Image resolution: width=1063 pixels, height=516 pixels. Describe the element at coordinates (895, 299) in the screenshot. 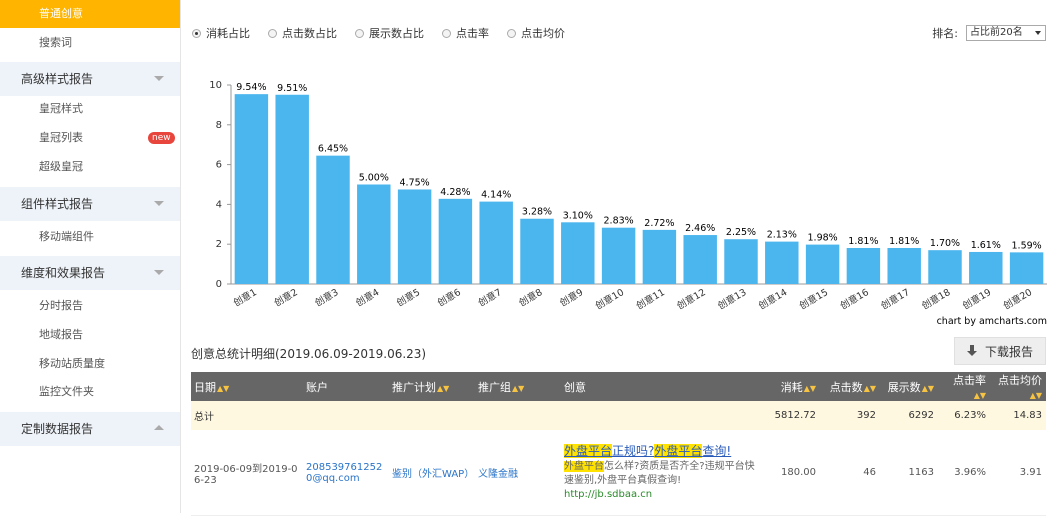

I see `x-tick-label: 创意17` at that location.